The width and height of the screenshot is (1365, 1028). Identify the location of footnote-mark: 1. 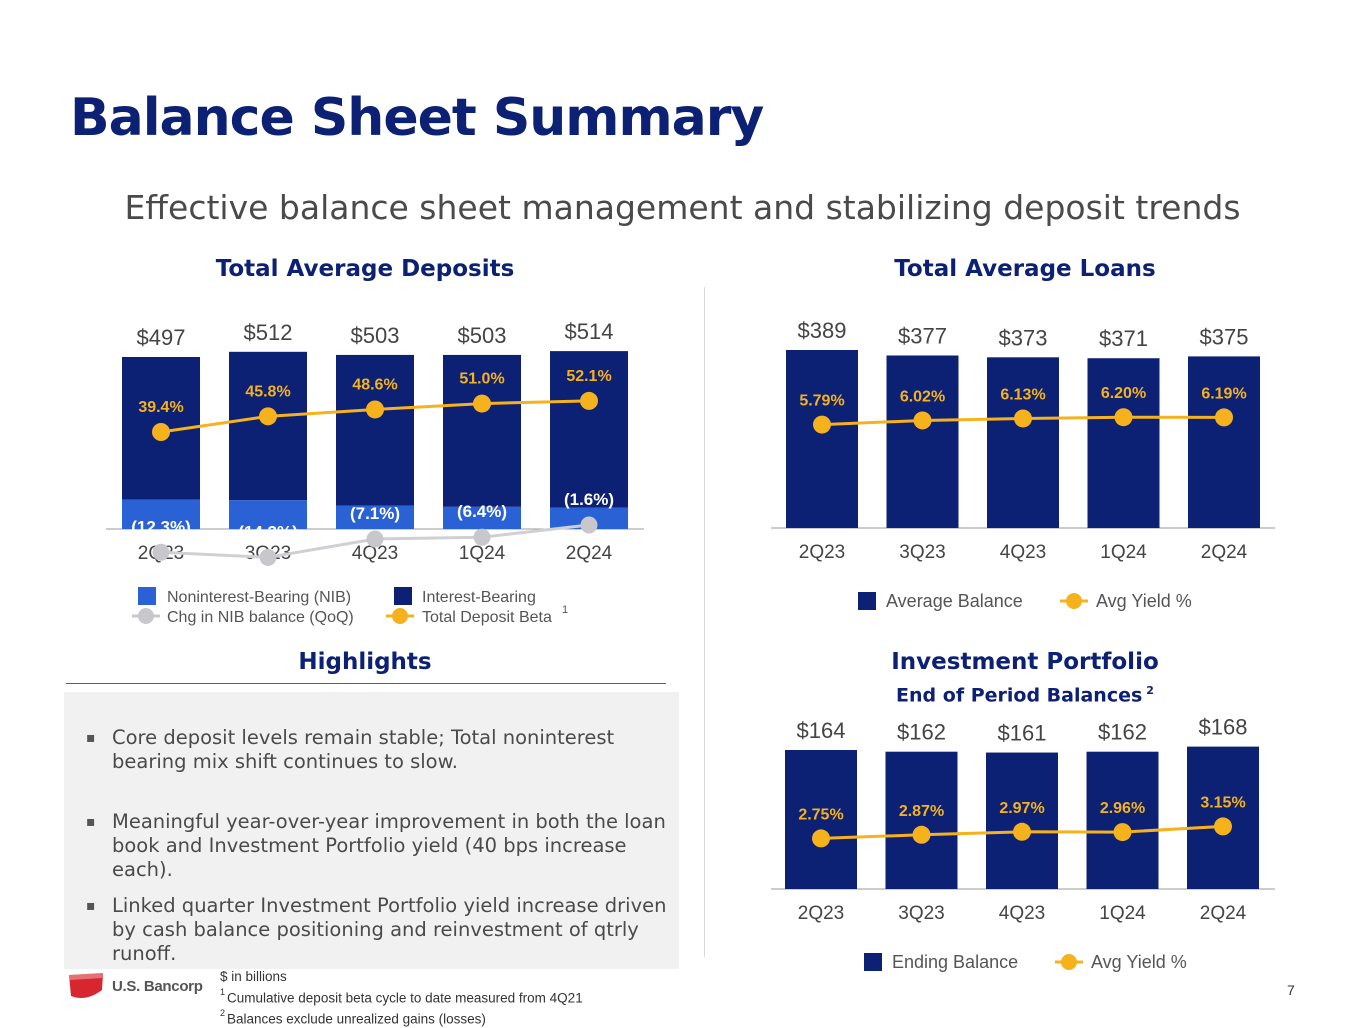
(565, 610).